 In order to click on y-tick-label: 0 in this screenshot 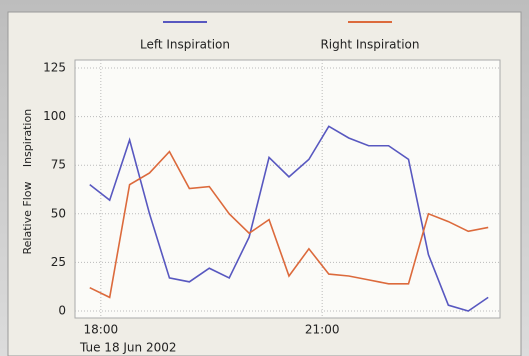, I will do `click(62, 311)`.